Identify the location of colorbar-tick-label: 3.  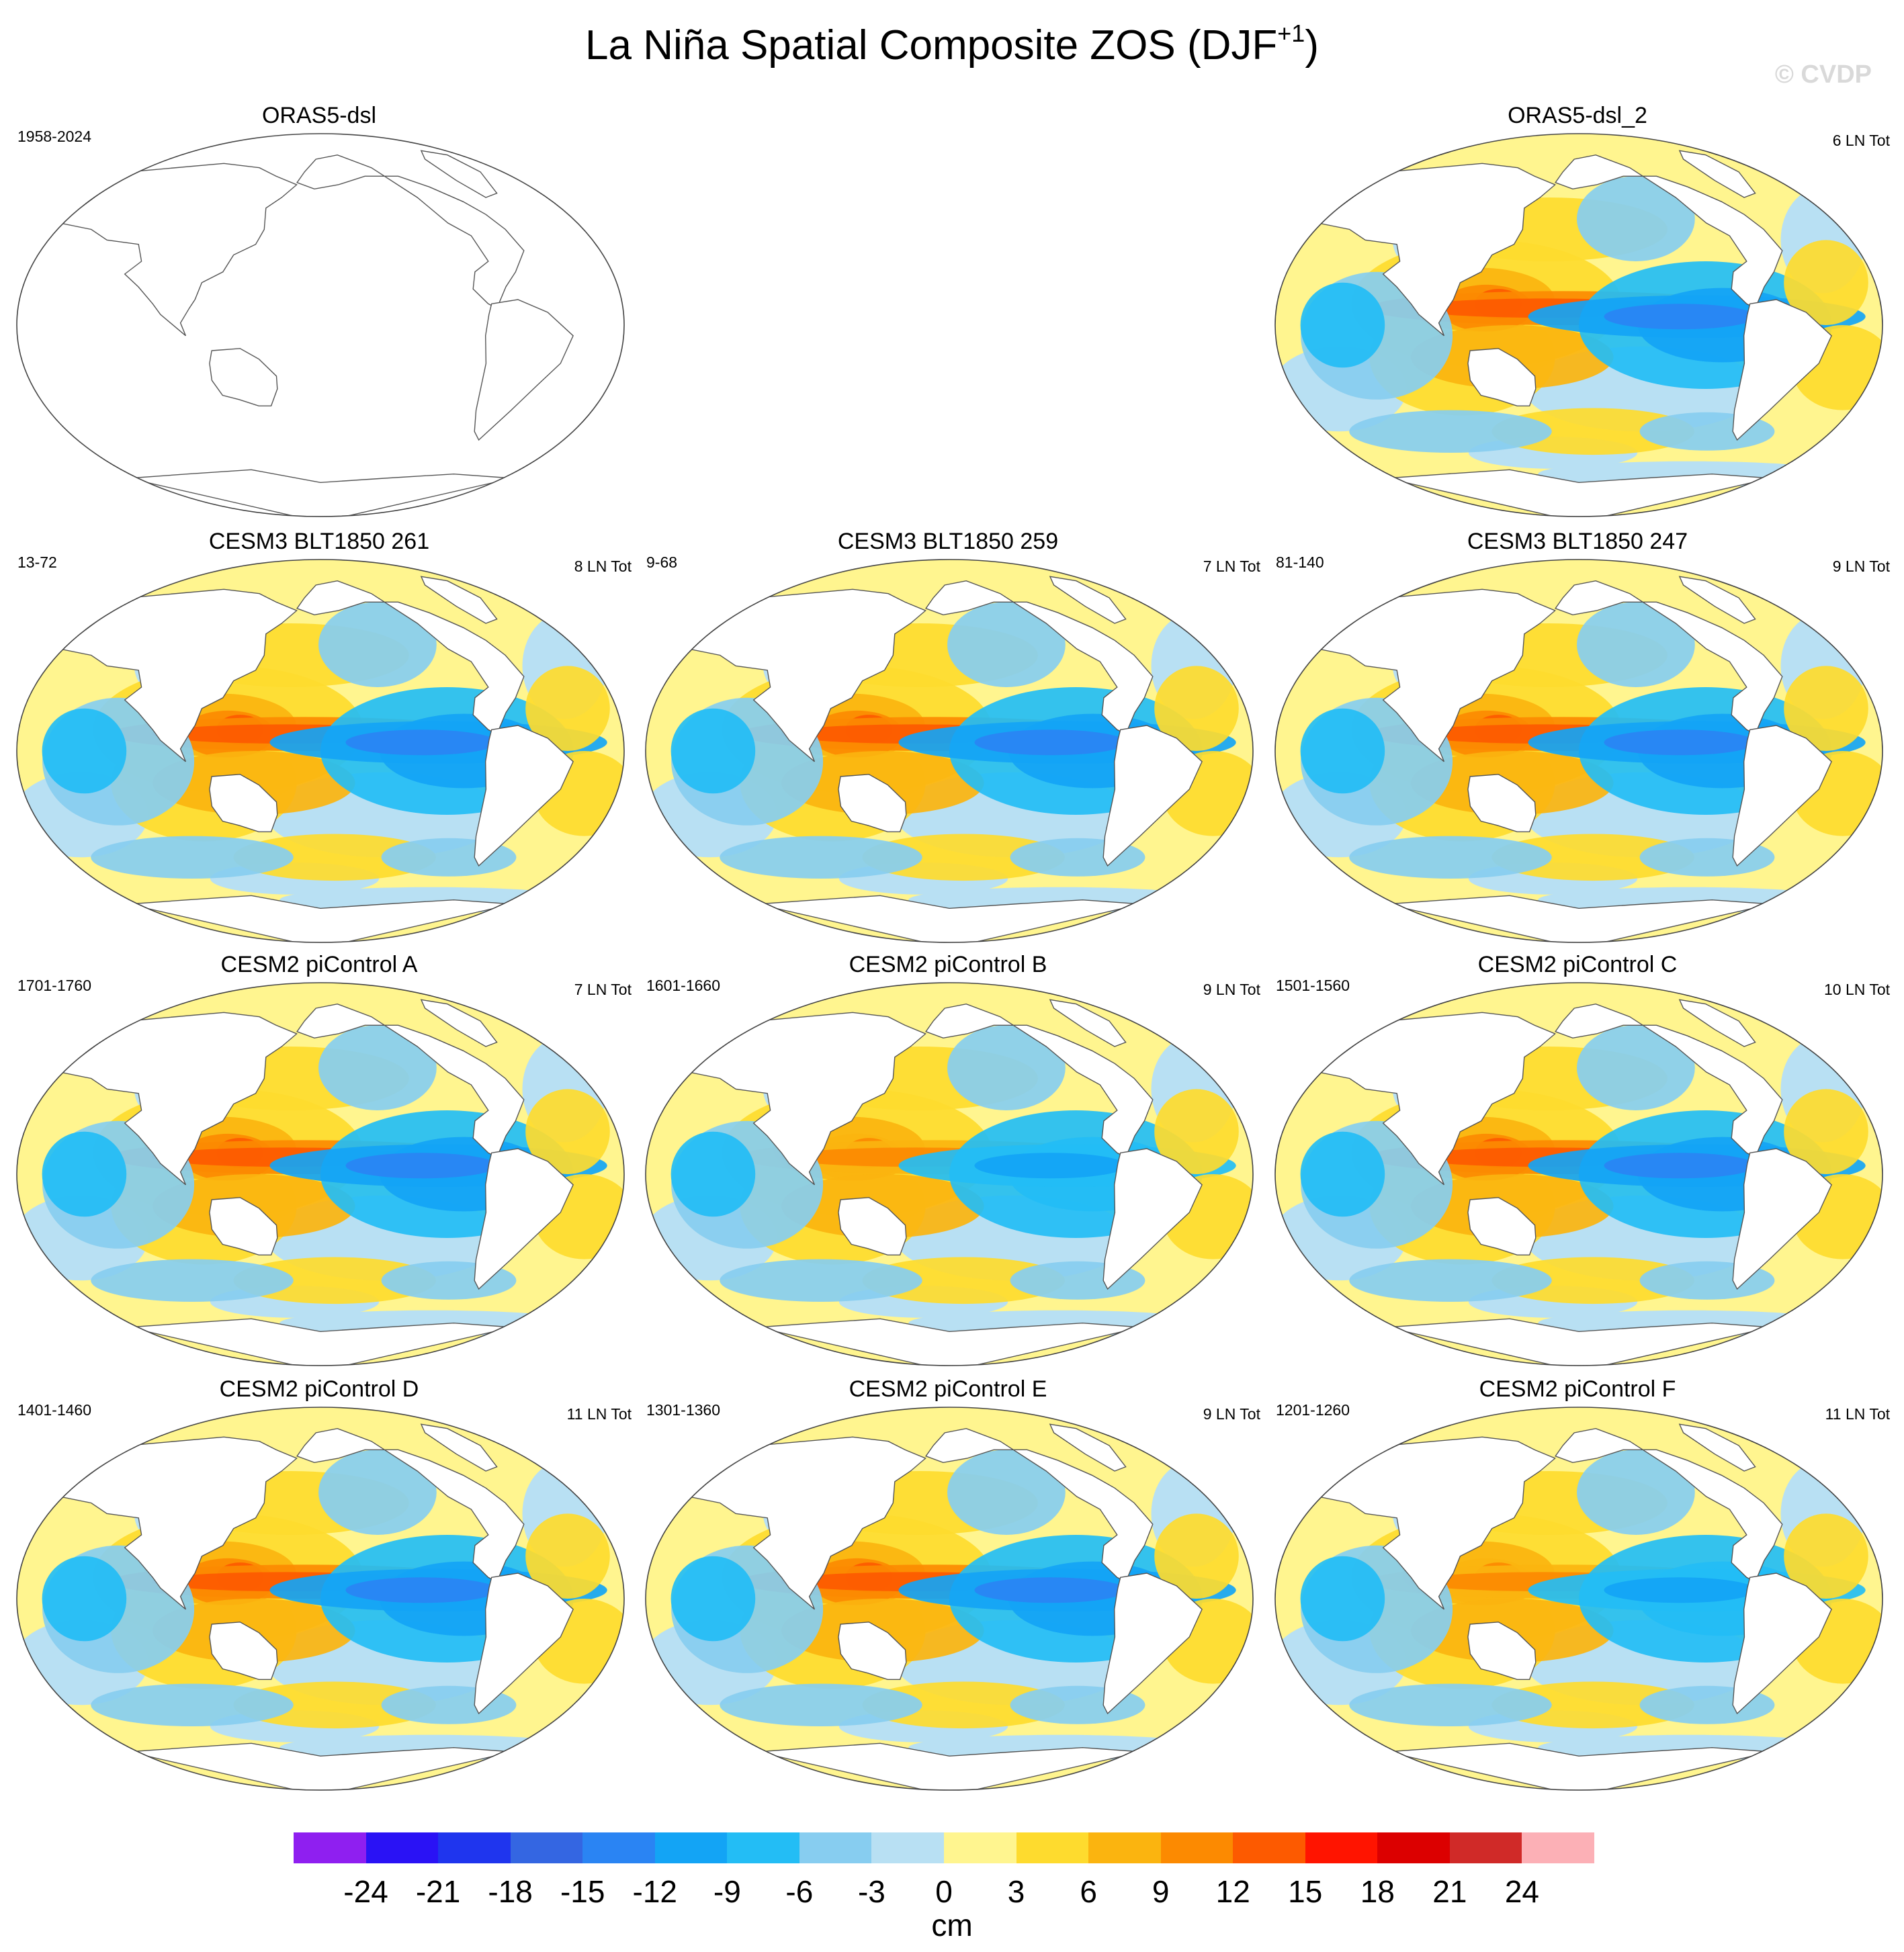
(1016, 1892).